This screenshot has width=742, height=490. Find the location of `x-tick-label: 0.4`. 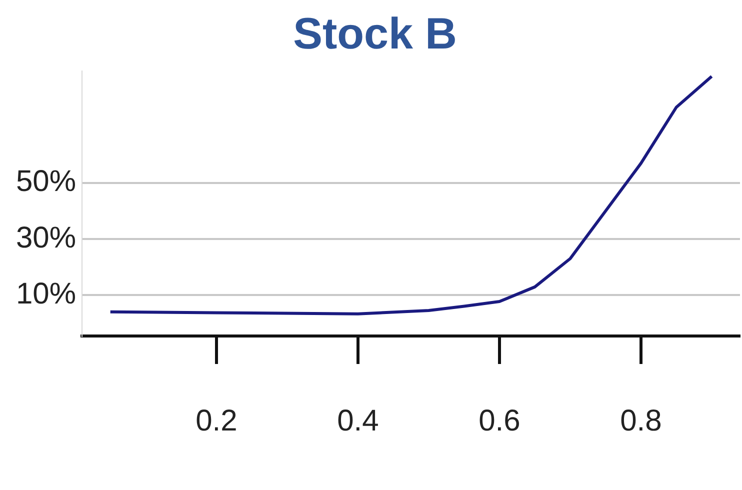

x-tick-label: 0.4 is located at coordinates (358, 421).